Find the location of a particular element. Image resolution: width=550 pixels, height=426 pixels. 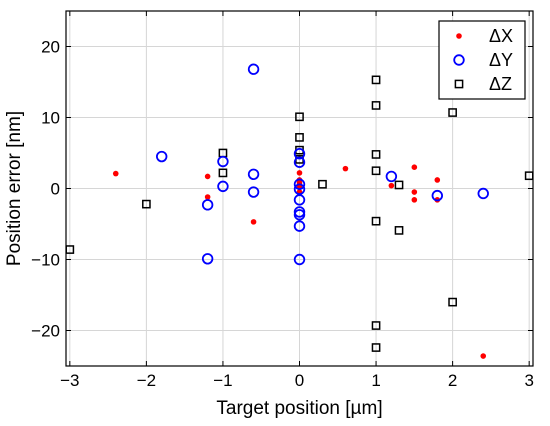

y-axis-label: Position error [nm] is located at coordinates (14, 188).